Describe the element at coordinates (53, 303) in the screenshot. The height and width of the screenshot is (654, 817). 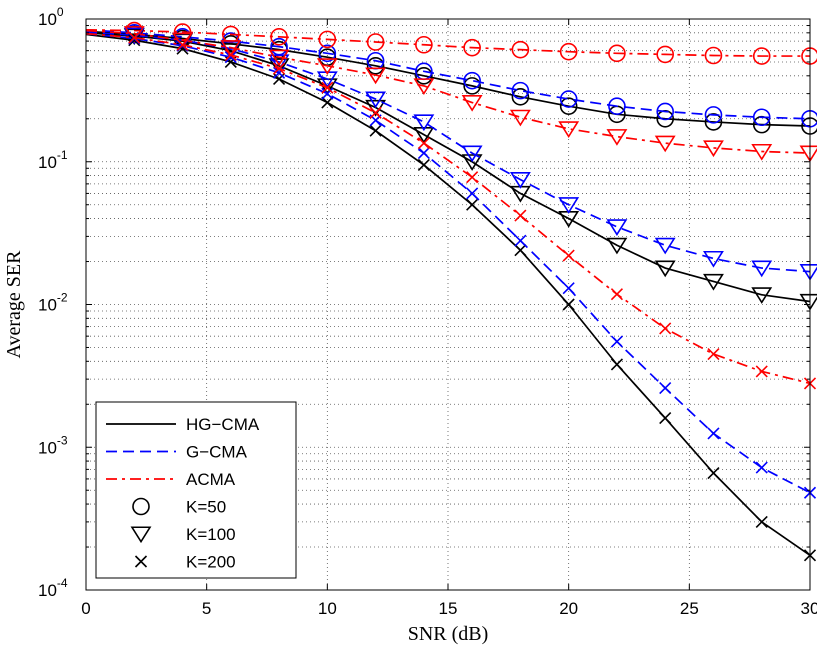
I see `y-tick-label: 10⁻²` at that location.